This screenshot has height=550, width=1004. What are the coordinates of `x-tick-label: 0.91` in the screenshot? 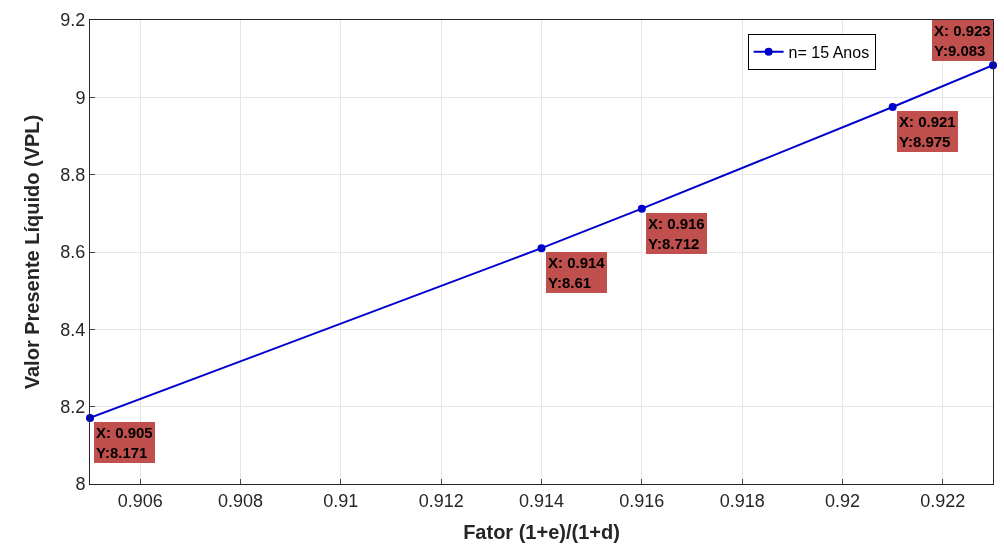 It's located at (341, 500).